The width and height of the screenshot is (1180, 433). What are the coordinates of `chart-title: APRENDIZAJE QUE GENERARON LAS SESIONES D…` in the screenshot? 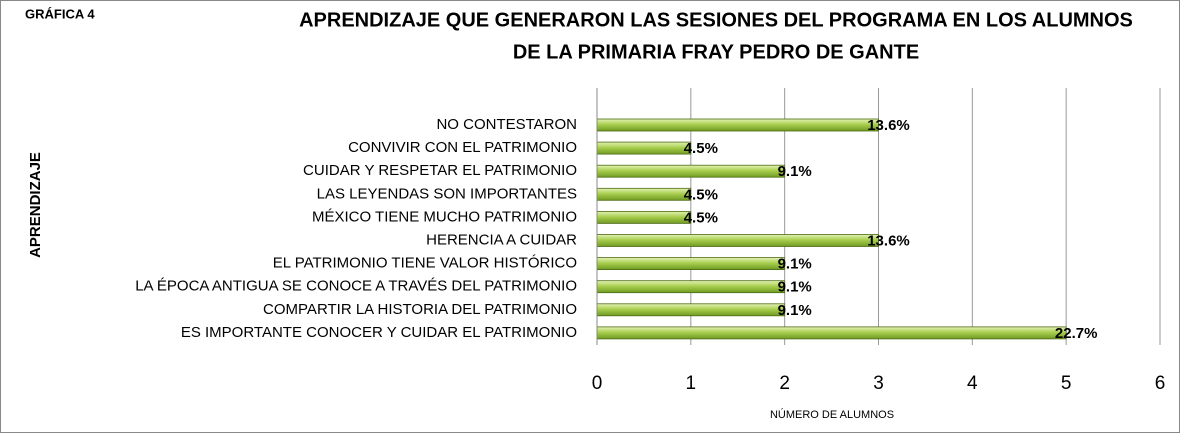 It's located at (716, 20).